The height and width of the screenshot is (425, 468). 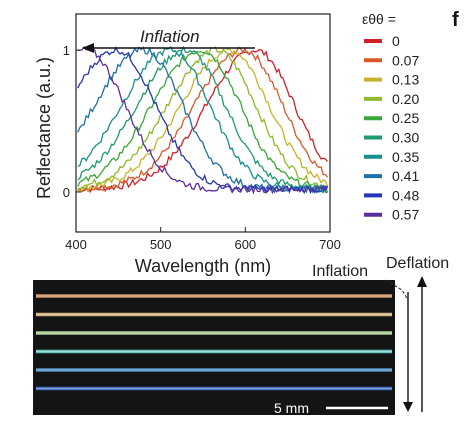 What do you see at coordinates (340, 271) in the screenshot?
I see `photo-inflation-label: Inflation` at bounding box center [340, 271].